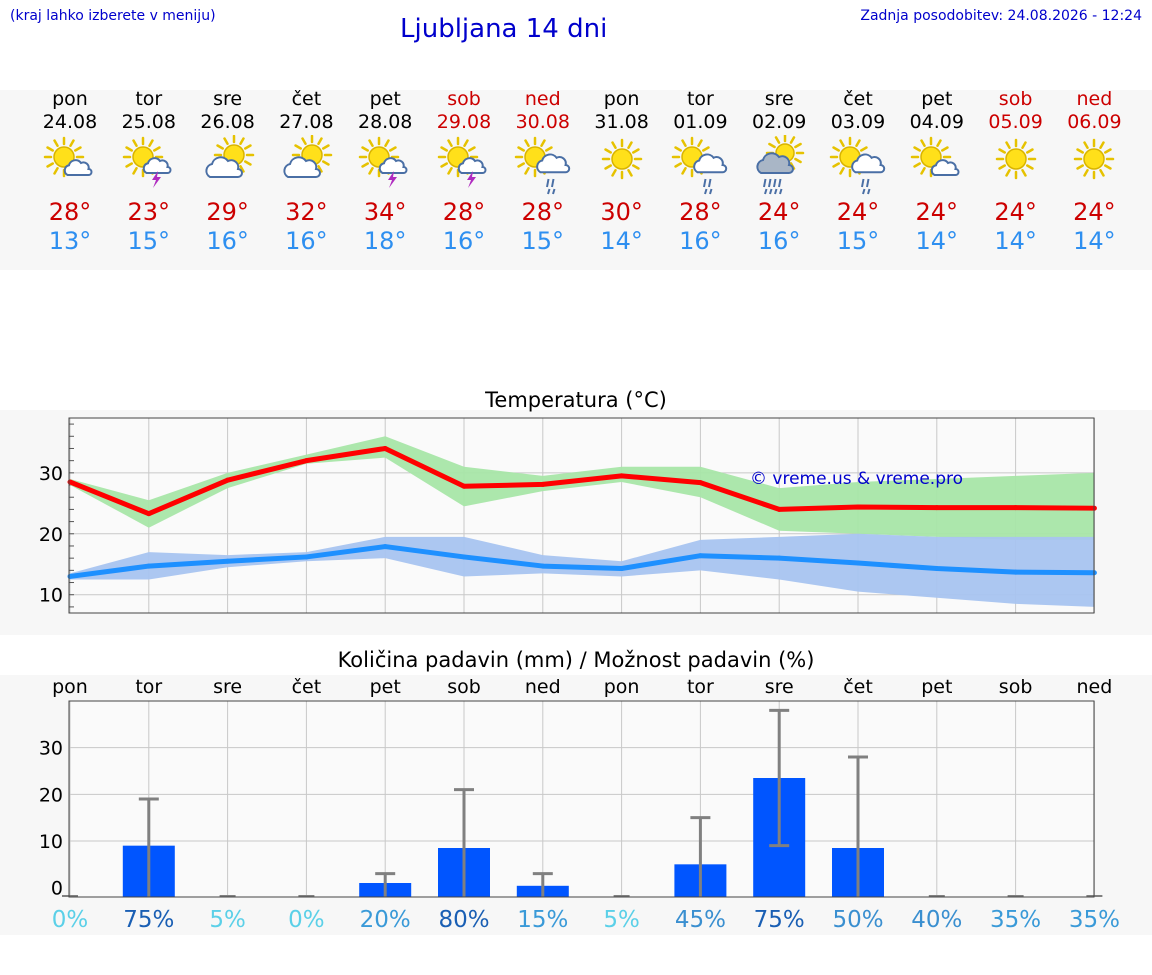  What do you see at coordinates (1015, 241) in the screenshot?
I see `forecast-min-temp: 14°` at bounding box center [1015, 241].